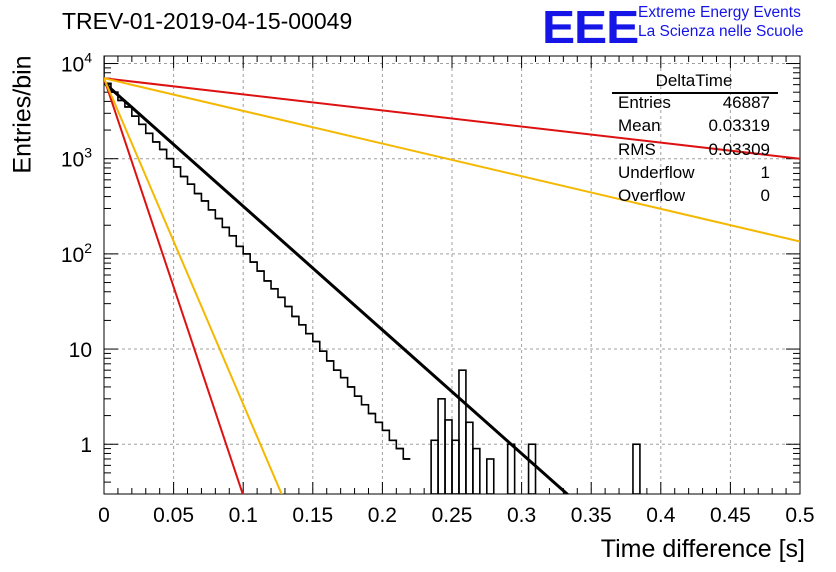  Describe the element at coordinates (521, 515) in the screenshot. I see `x-tick-label: 0.3` at that location.